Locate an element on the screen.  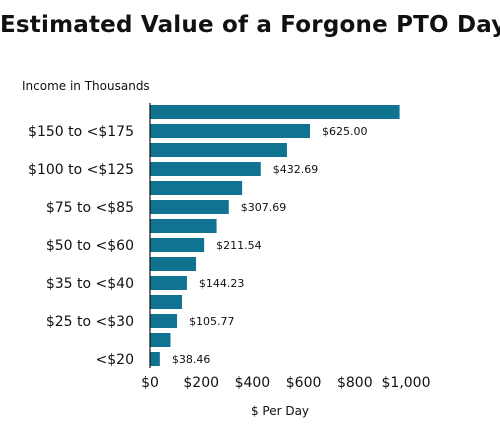
bar-value-label: $105.77 is located at coordinates (212, 321).